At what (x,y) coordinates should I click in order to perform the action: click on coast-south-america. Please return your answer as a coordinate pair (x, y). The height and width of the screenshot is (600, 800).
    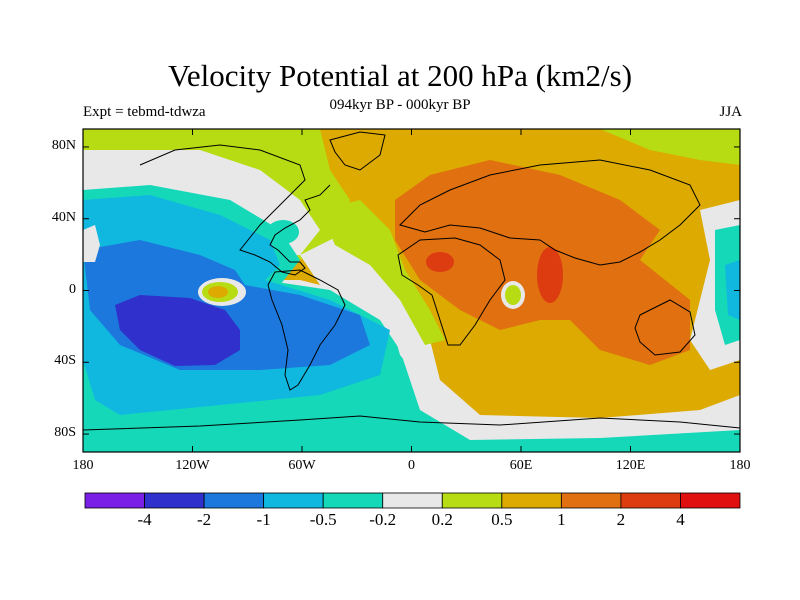
    Looking at the image, I should click on (306, 330).